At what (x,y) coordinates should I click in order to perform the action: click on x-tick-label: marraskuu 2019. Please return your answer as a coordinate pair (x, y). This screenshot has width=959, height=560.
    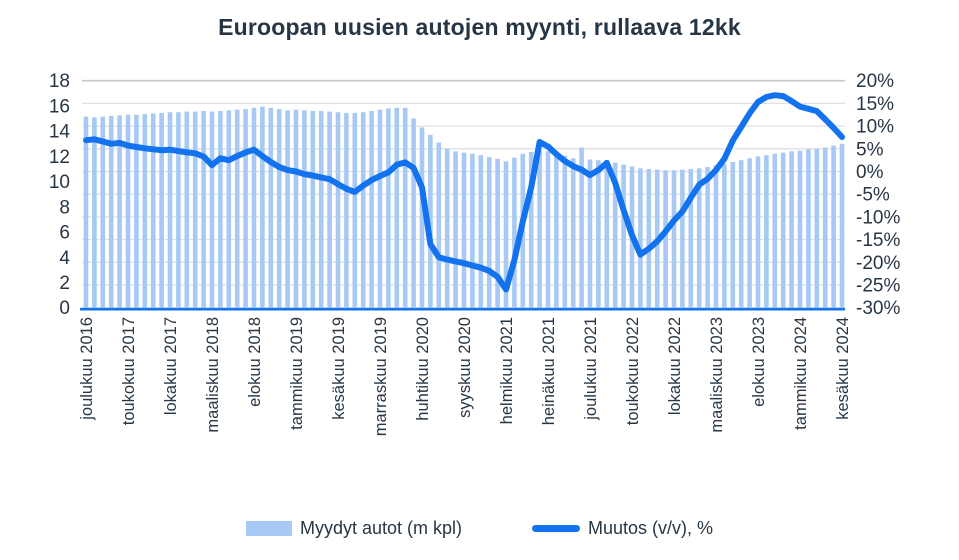
    Looking at the image, I should click on (381, 376).